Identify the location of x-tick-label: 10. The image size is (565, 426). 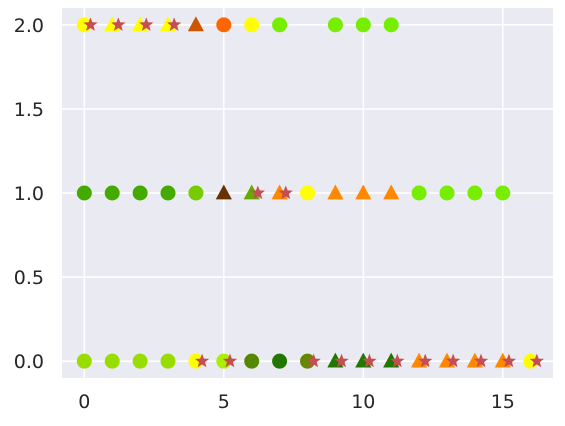
(363, 402).